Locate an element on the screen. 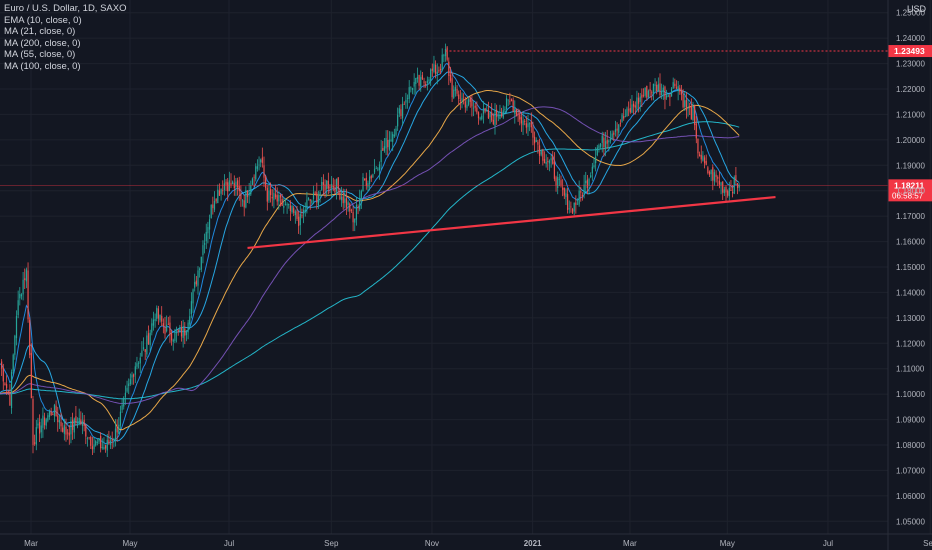 Image resolution: width=932 pixels, height=550 pixels. price-tick-label: 1.16000 is located at coordinates (910, 242).